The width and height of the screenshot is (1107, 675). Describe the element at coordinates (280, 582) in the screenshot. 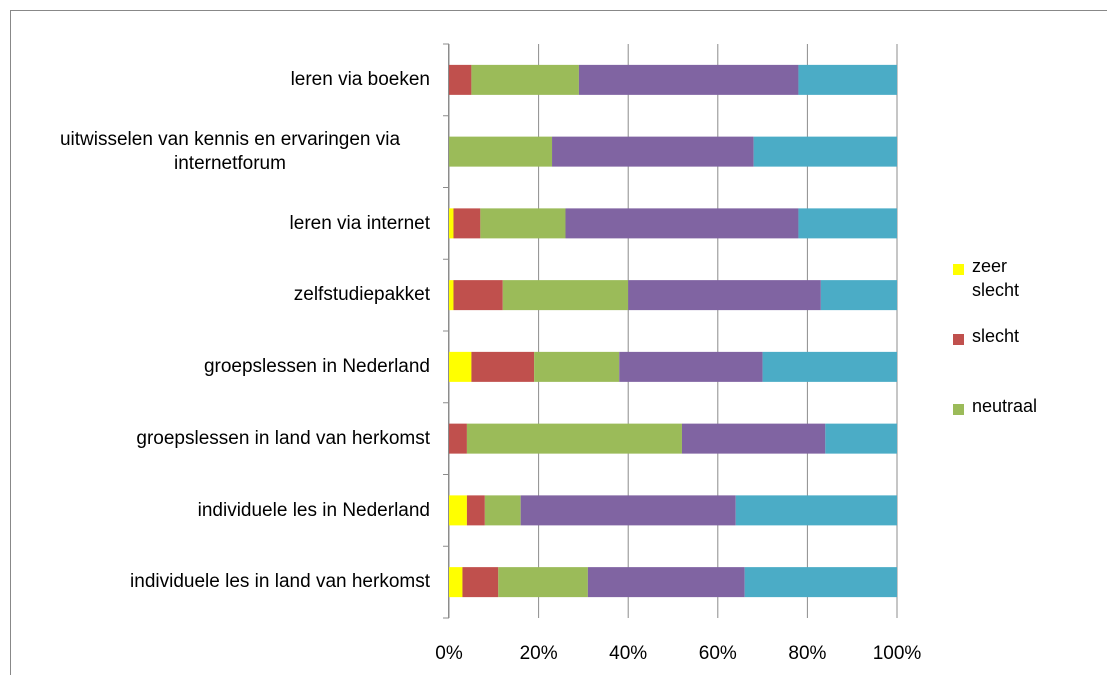

I see `y-tick-label: individuele les in land van herkomst` at that location.